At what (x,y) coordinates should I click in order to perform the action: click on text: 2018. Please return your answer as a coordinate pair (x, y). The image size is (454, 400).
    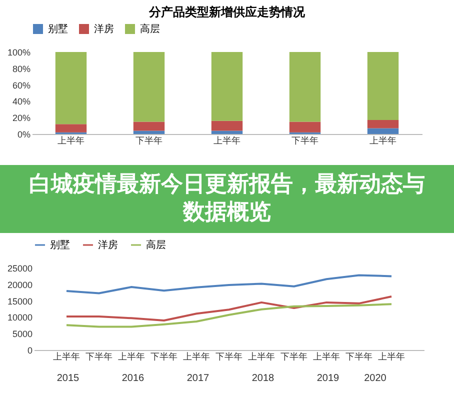
    Looking at the image, I should click on (263, 378).